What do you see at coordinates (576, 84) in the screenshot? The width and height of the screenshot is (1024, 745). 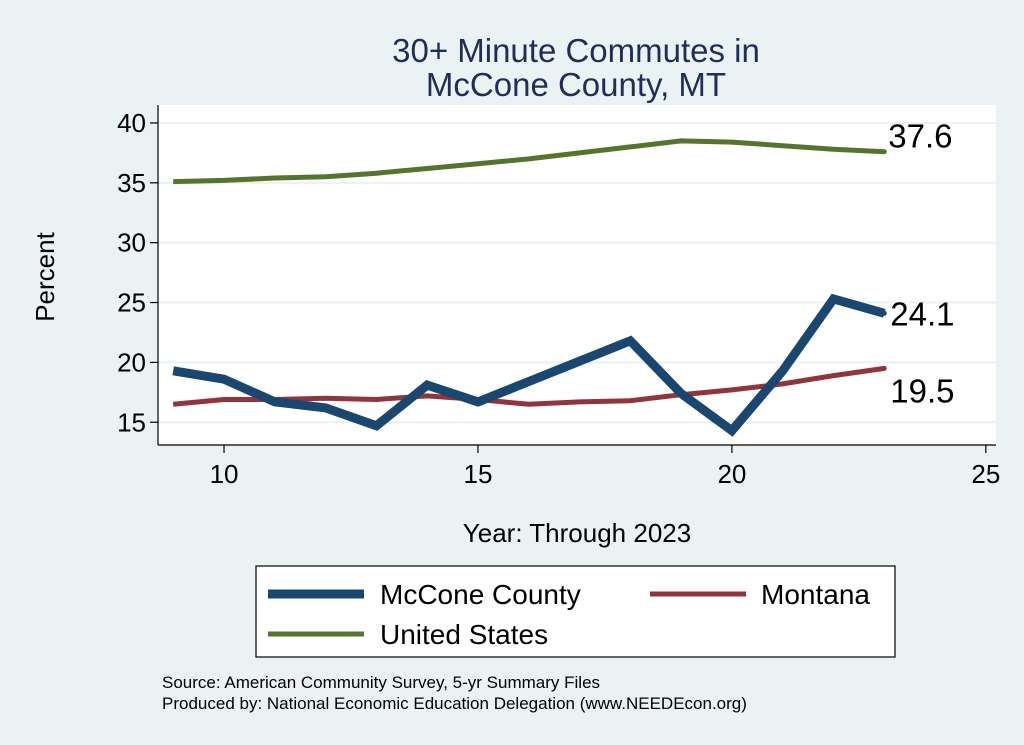 I see `chart-title-line-2: McCone County, MT` at bounding box center [576, 84].